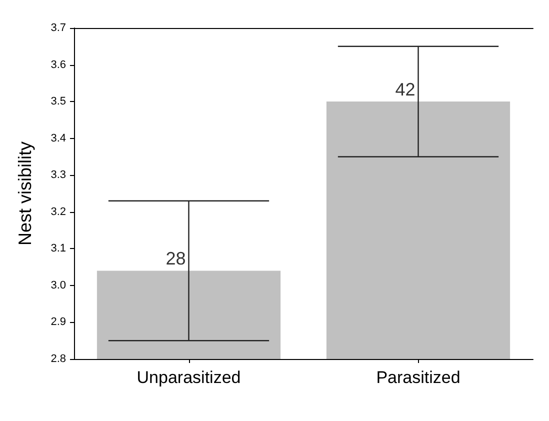 The image size is (549, 421). I want to click on y-tick-label: 3.3, so click(58, 175).